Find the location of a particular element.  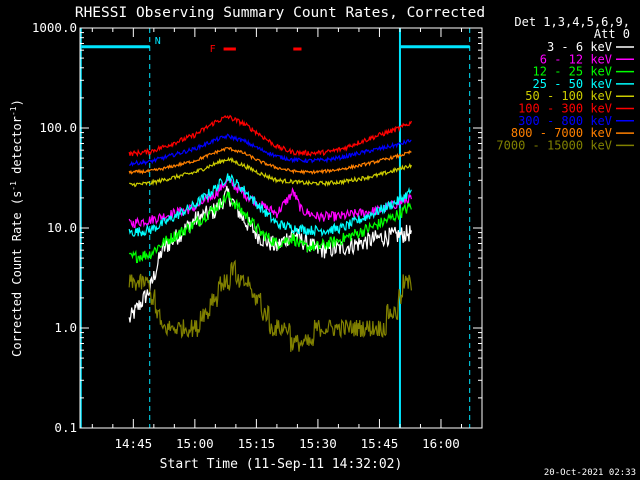

legend-label: 12 - 25 keV is located at coordinates (572, 72).